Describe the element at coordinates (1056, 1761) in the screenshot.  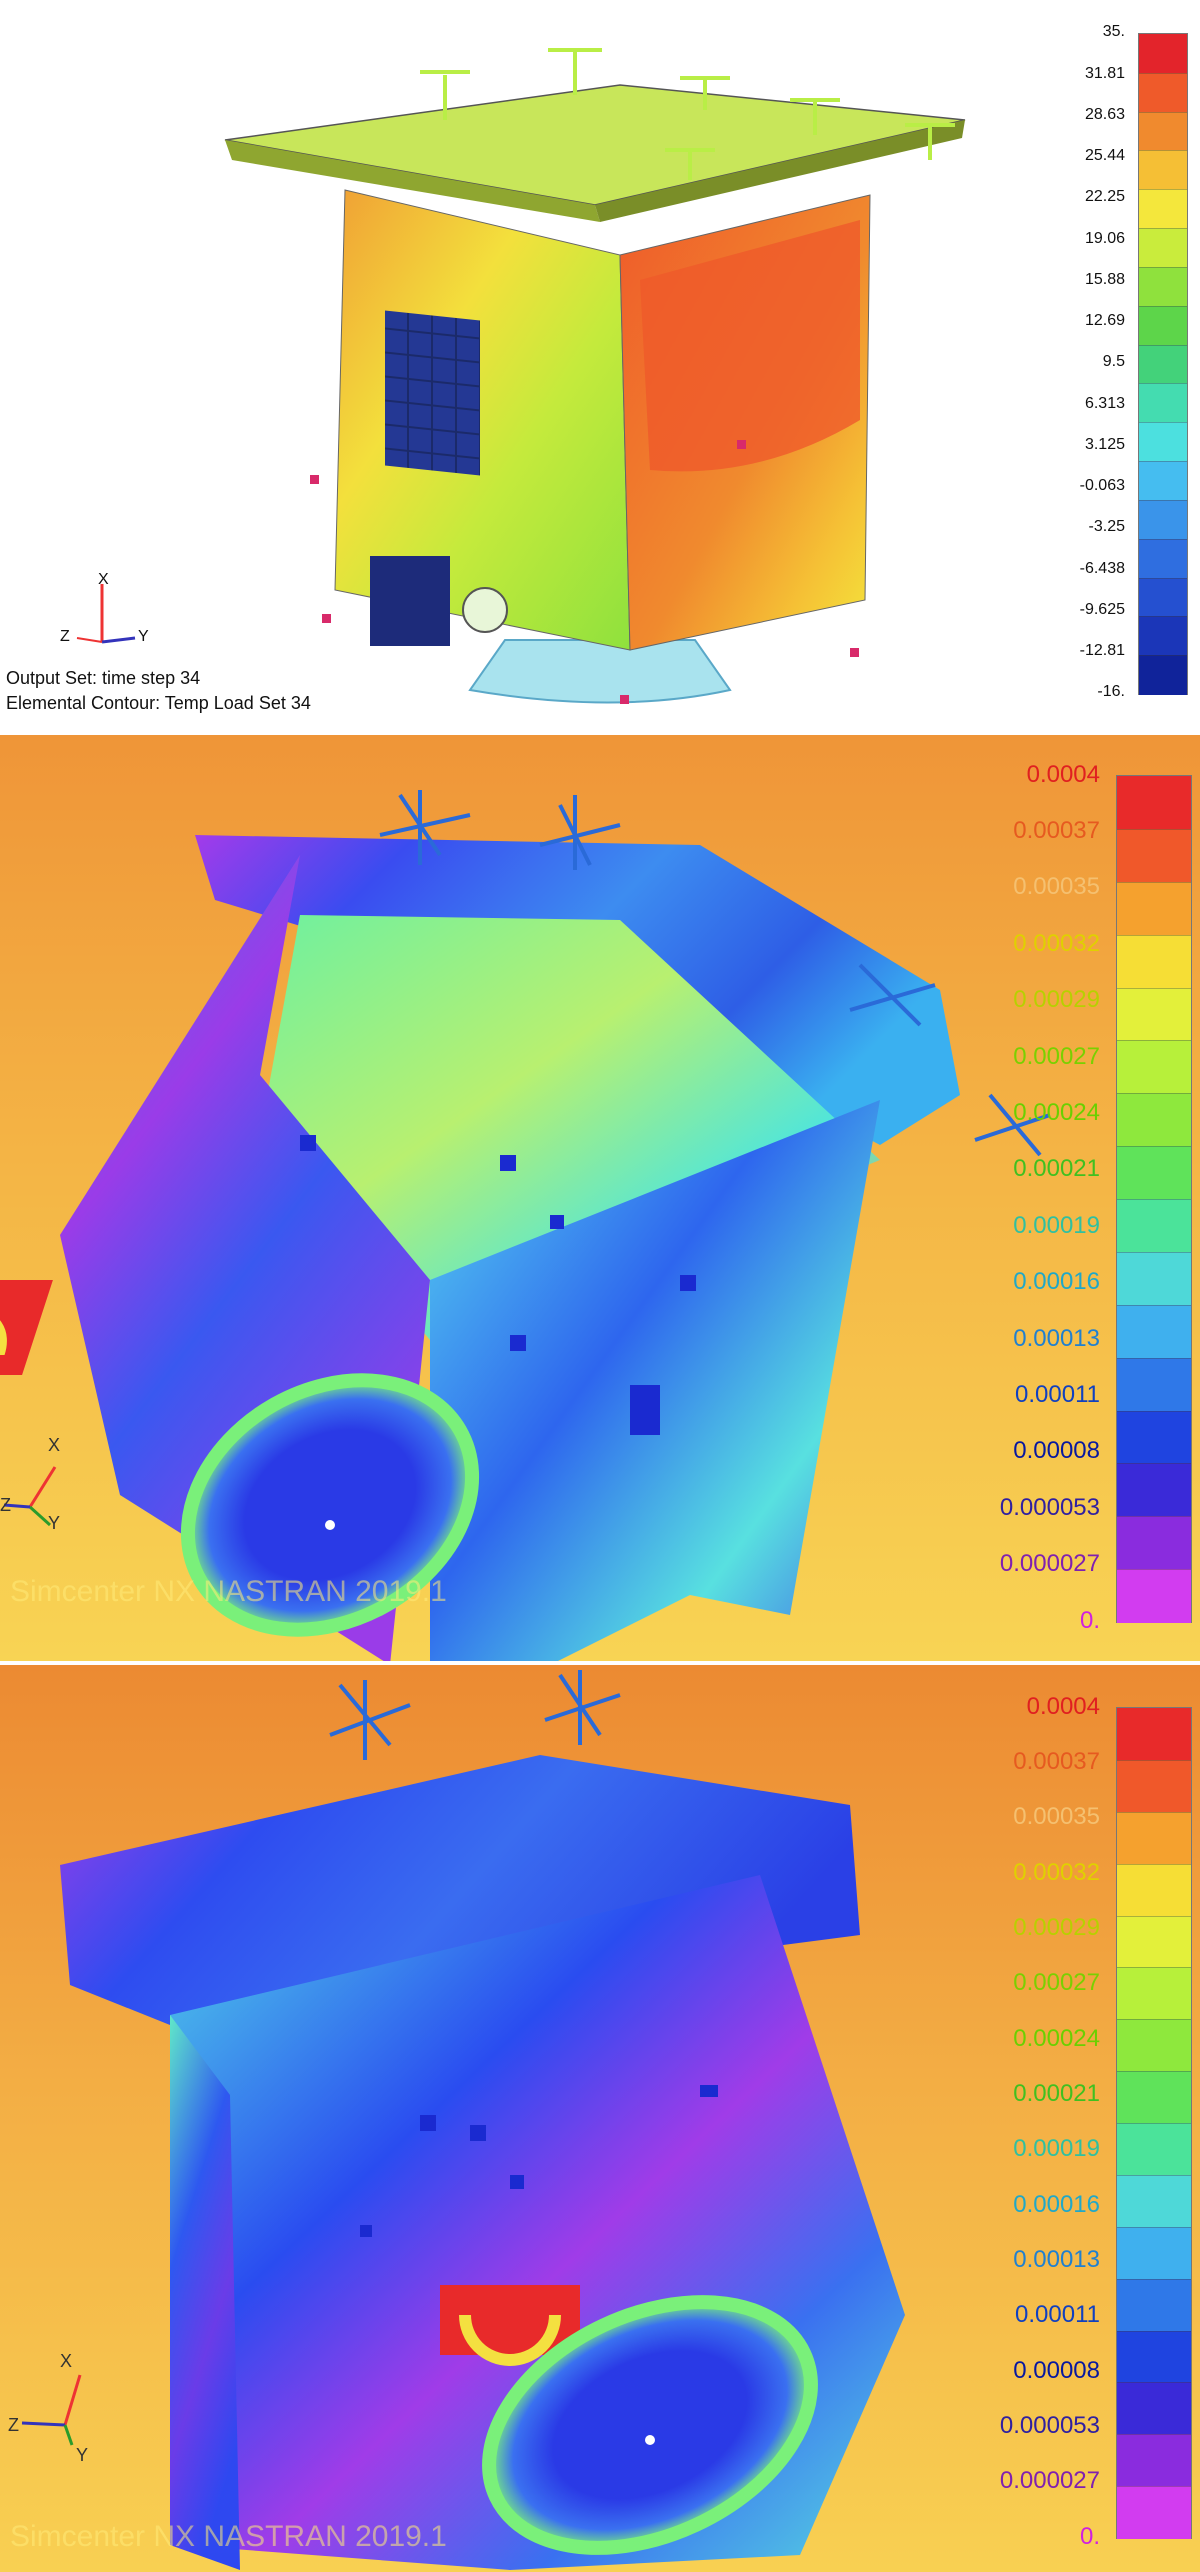
I see `legend-label: 0.00037` at that location.